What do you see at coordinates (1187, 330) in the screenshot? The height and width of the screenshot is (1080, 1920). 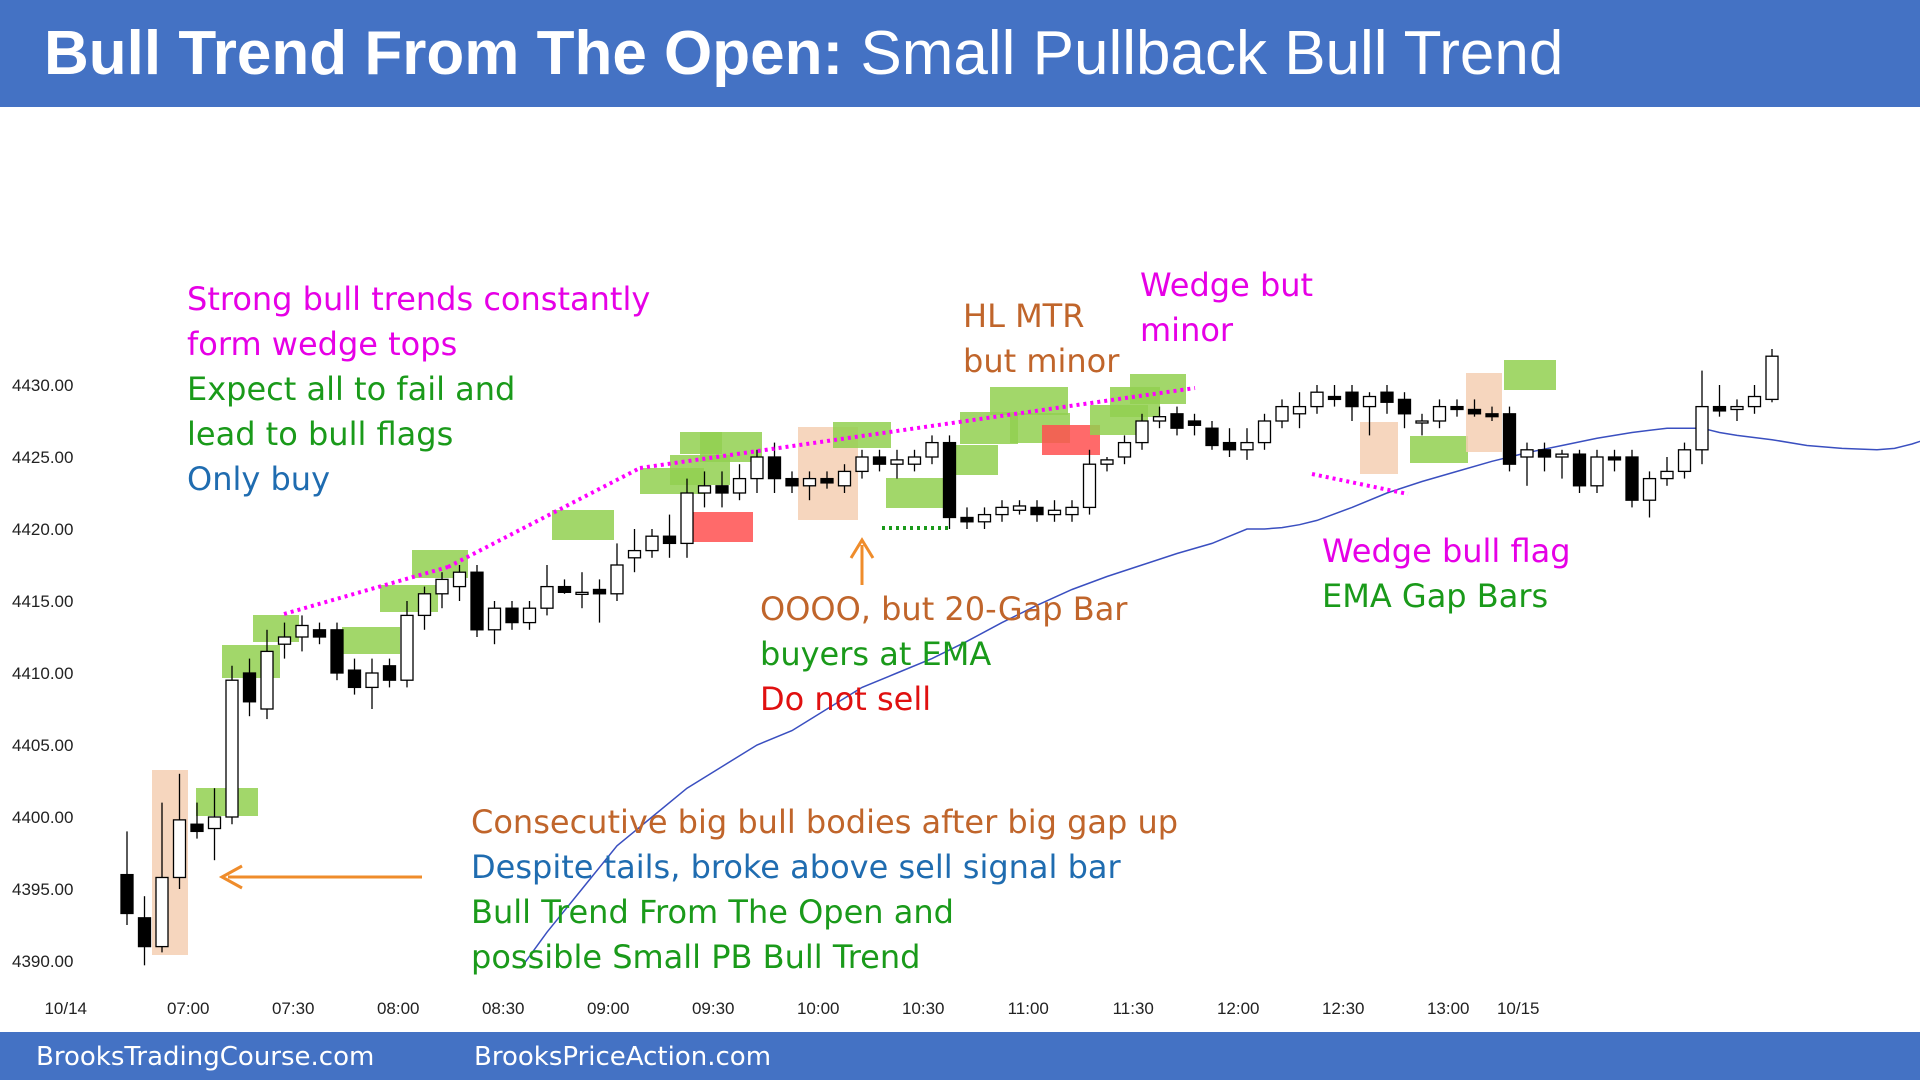 I see `annotation-text: minor` at bounding box center [1187, 330].